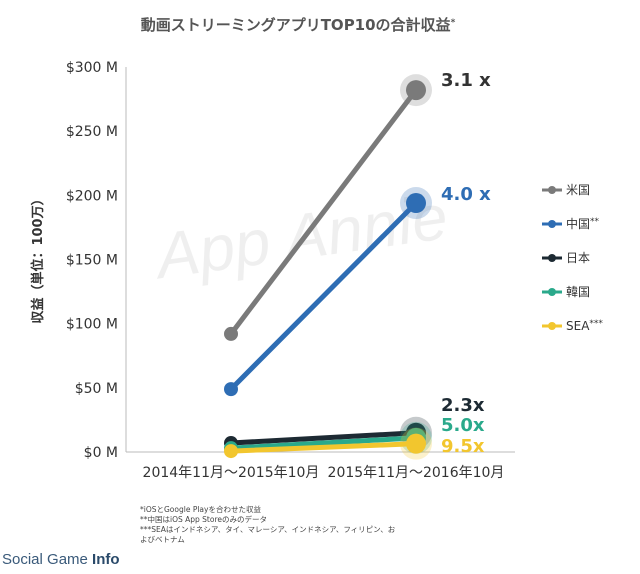 Image resolution: width=640 pixels, height=574 pixels. Describe the element at coordinates (453, 23) in the screenshot. I see `chart-title-mark: *` at that location.